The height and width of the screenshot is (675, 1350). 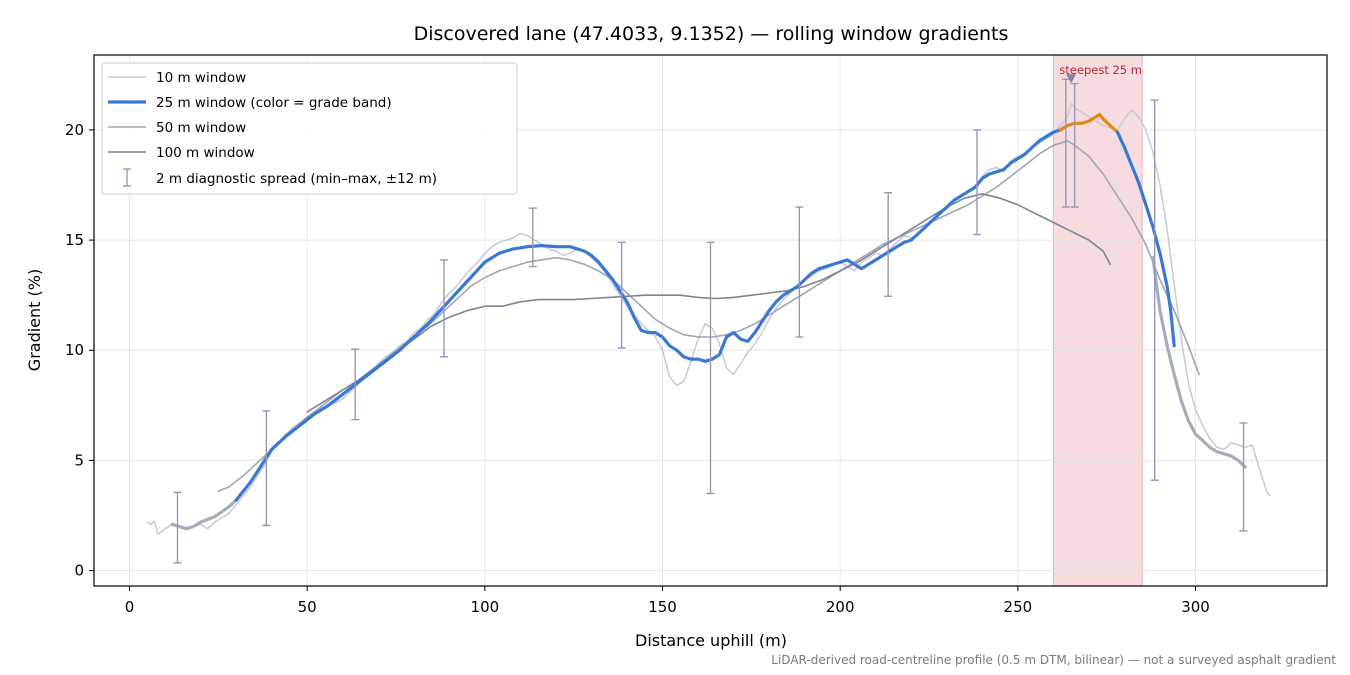 I want to click on legend-box, so click(x=309, y=128).